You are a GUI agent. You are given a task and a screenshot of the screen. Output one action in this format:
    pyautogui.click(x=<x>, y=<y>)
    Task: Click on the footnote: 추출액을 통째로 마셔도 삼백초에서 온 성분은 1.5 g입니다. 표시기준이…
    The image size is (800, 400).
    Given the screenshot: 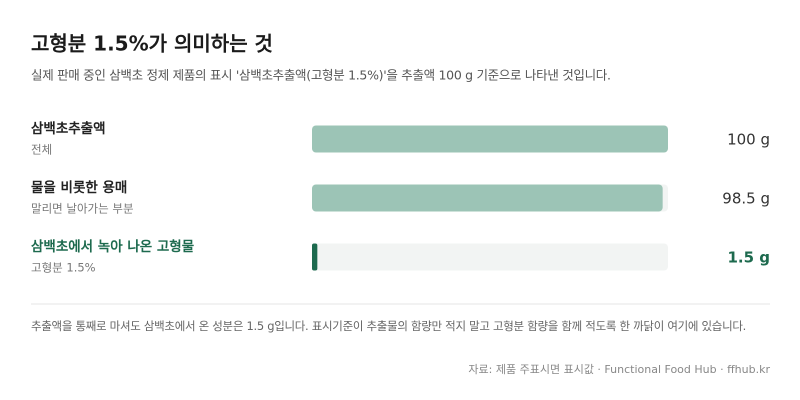 What is the action you would take?
    pyautogui.click(x=389, y=326)
    